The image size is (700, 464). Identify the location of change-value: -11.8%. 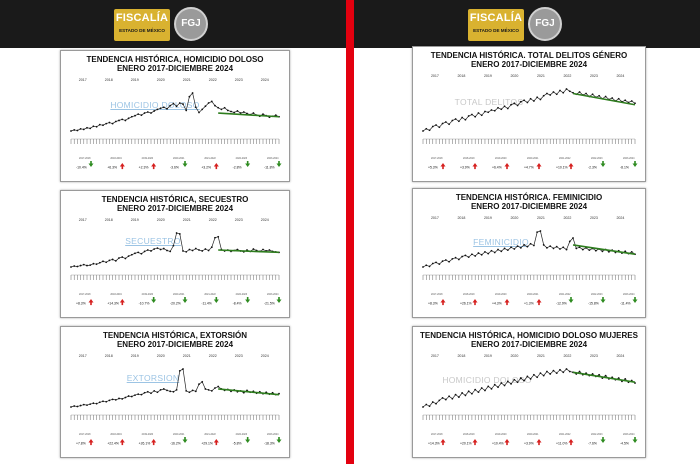
(269, 168).